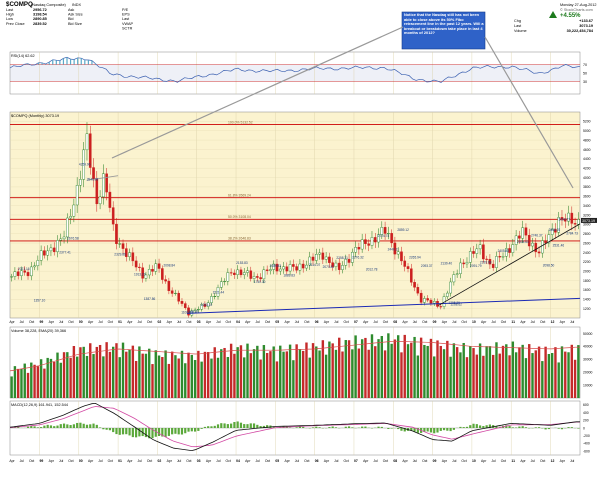 This screenshot has width=600, height=485. I want to click on quote-label: Low, so click(9, 19).